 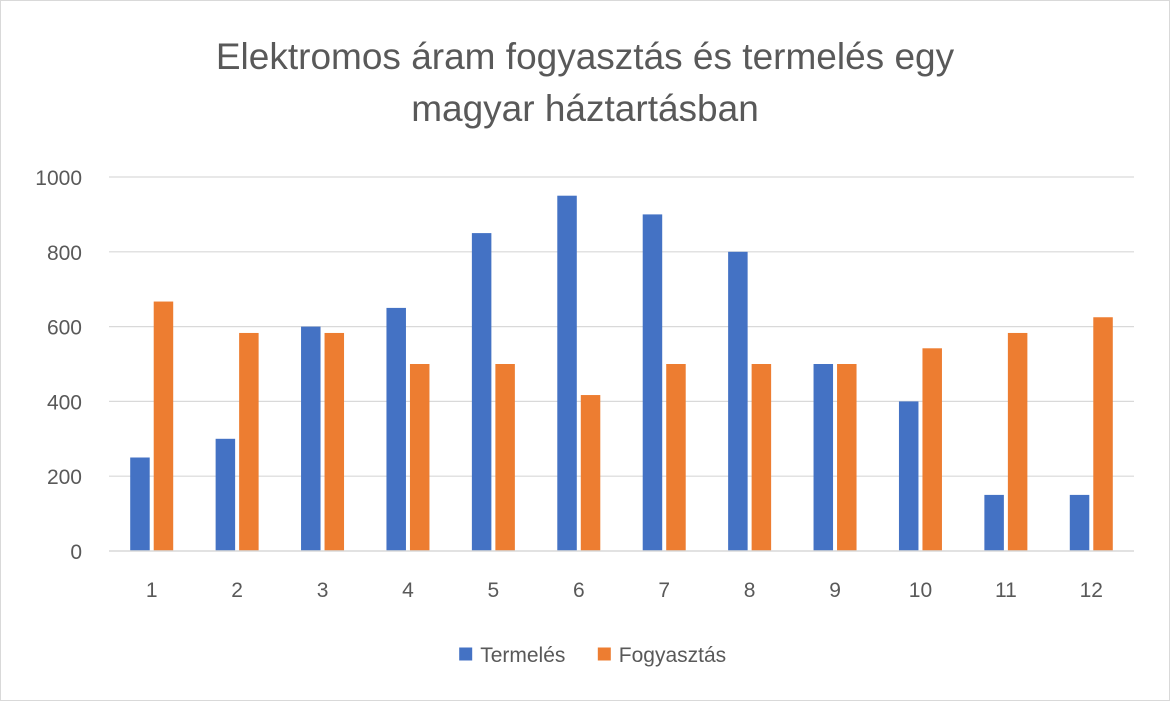 What do you see at coordinates (466, 654) in the screenshot?
I see `legend-swatch-Termelés` at bounding box center [466, 654].